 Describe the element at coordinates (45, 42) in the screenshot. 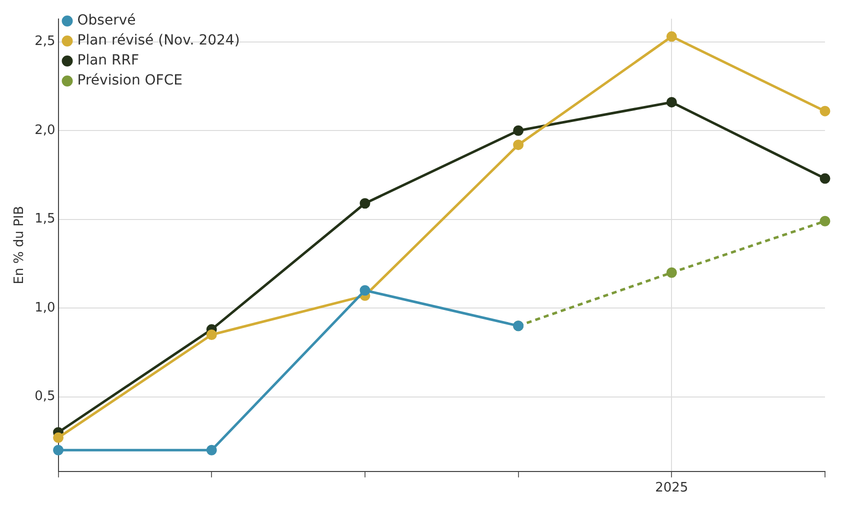

I see `y-tick-label: 2,5` at that location.